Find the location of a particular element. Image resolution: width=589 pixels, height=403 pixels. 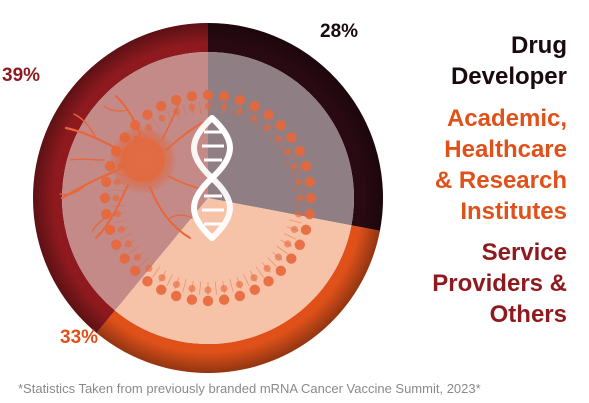

value-label-service-providers: 39% is located at coordinates (21, 75).